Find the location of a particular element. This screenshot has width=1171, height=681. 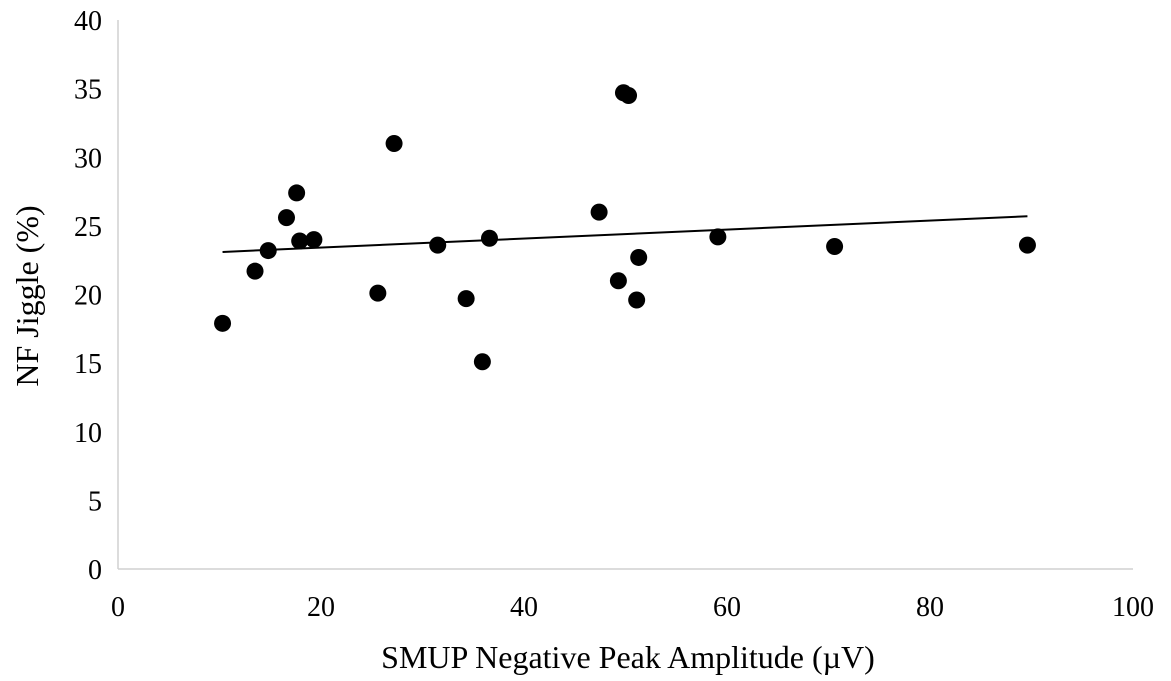

x-tick-label: 0 is located at coordinates (118, 607).